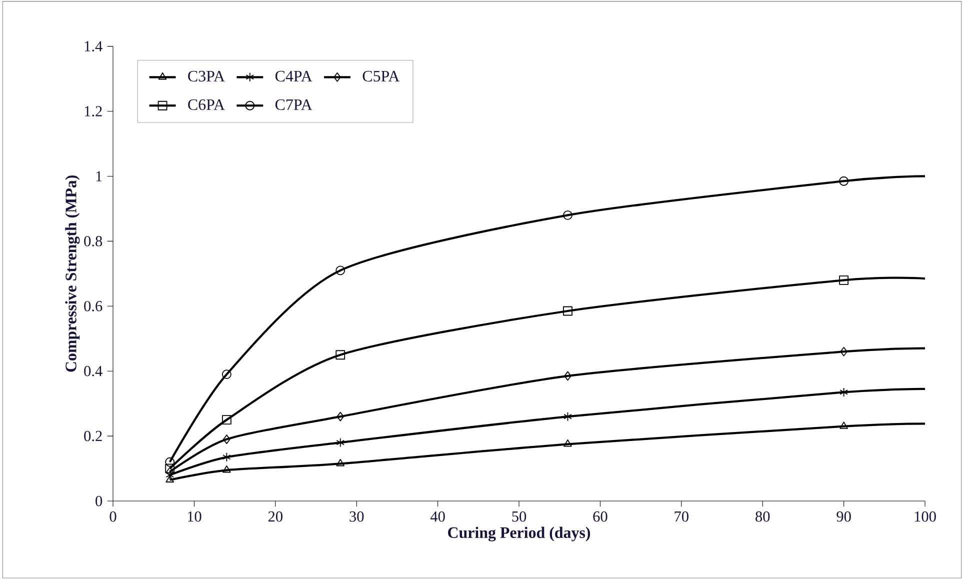  What do you see at coordinates (843, 516) in the screenshot?
I see `x-tick-label: 90` at bounding box center [843, 516].